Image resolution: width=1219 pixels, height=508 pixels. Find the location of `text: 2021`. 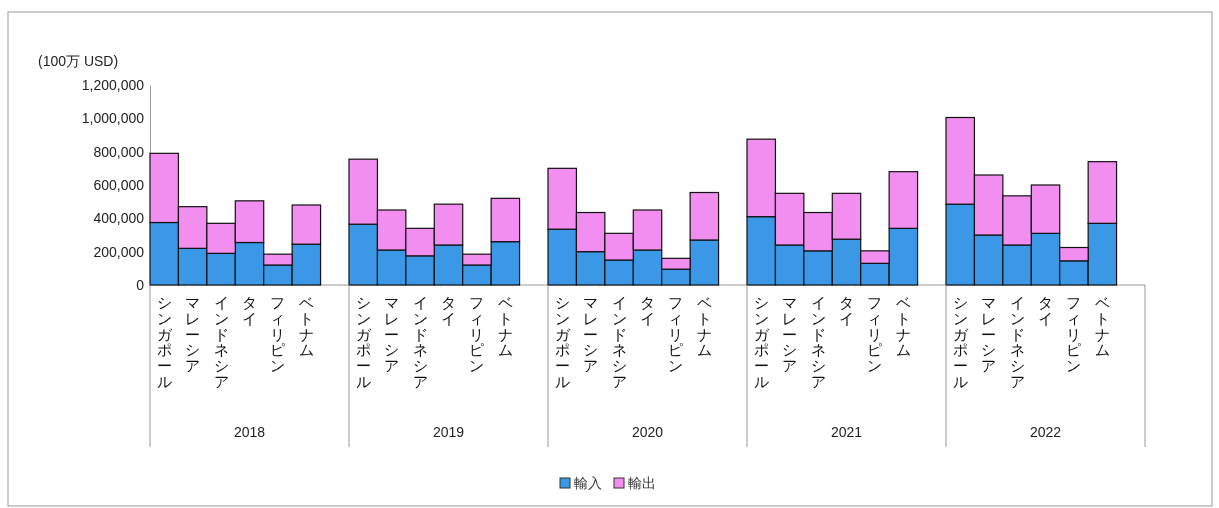

text: 2021 is located at coordinates (846, 432).